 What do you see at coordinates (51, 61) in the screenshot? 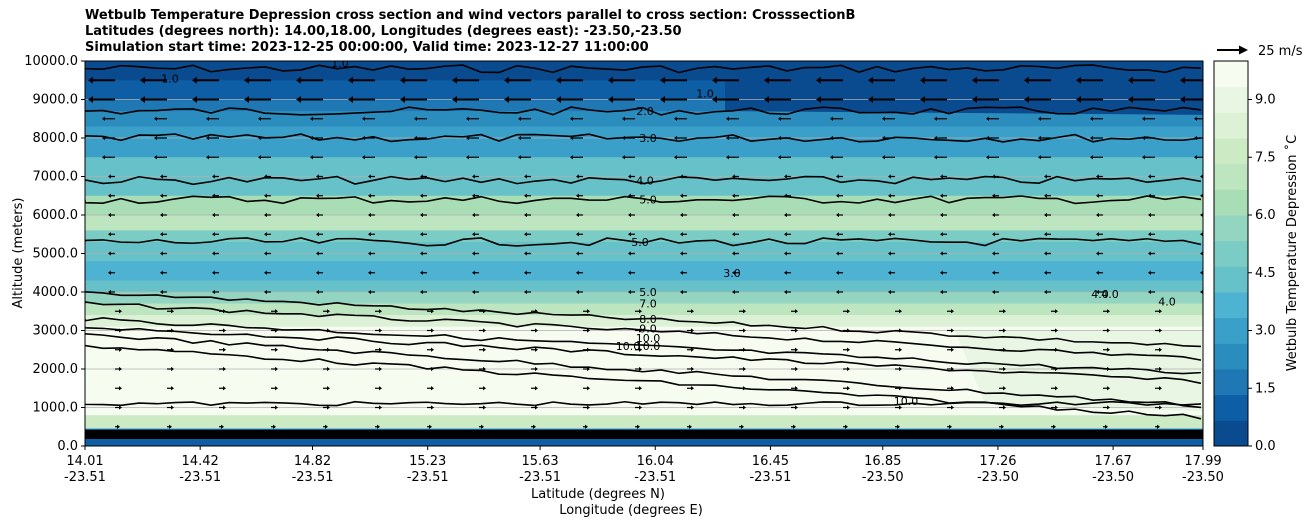
I see `y-tick-label: 10000.0` at bounding box center [51, 61].